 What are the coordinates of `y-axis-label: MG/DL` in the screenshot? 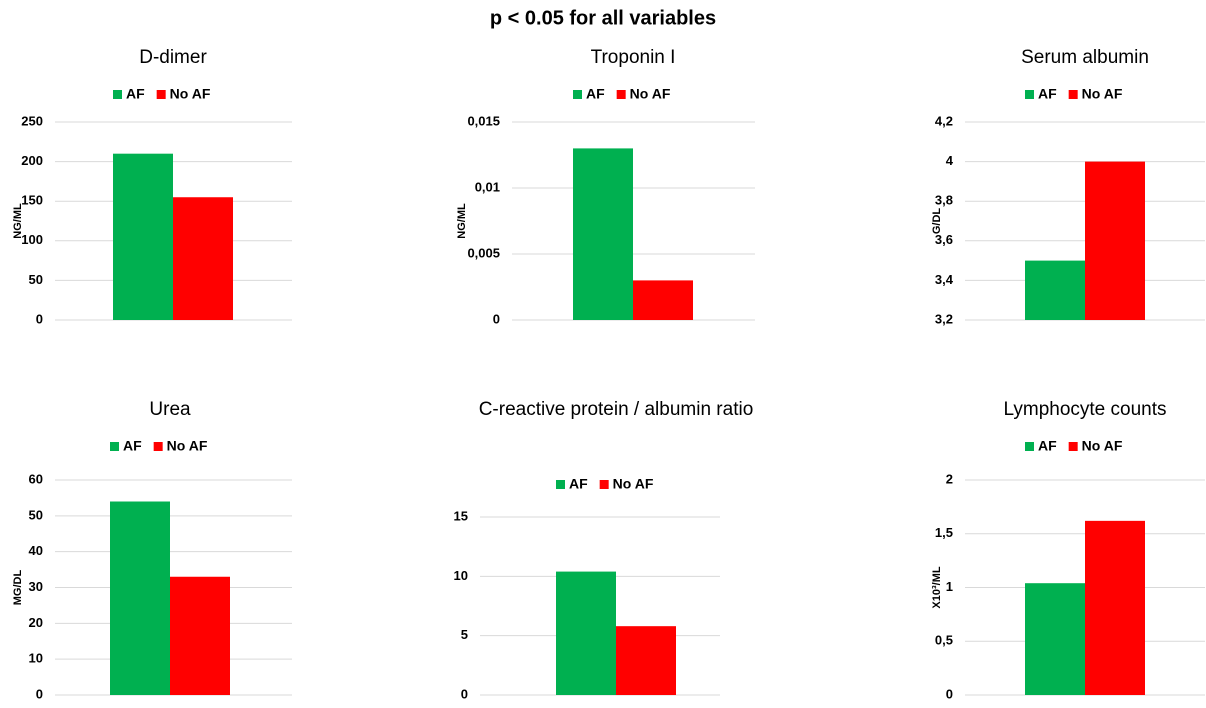 It's located at (18, 588).